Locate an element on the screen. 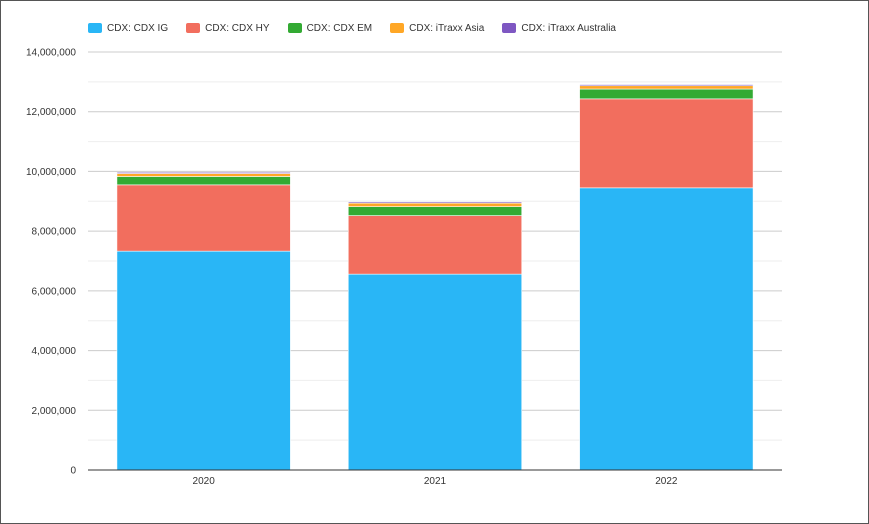 The height and width of the screenshot is (524, 869). y-tick-label: 2,000,000 is located at coordinates (54, 411).